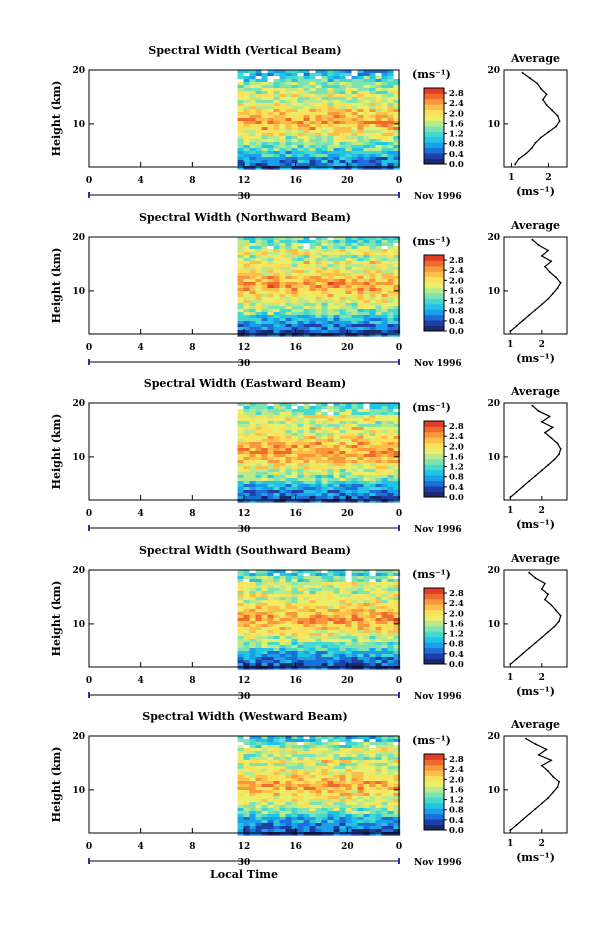 This screenshot has width=616, height=929. I want to click on colorbar-segment, so click(434, 607).